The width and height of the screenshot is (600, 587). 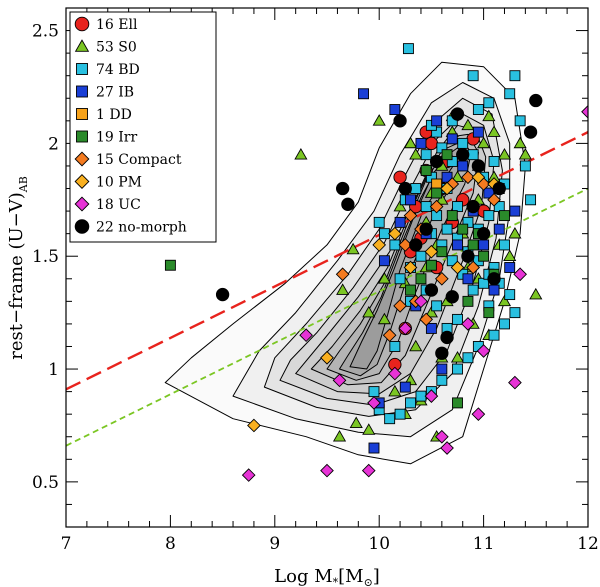 What do you see at coordinates (141, 228) in the screenshot?
I see `legend-entry: 22 no-morph` at bounding box center [141, 228].